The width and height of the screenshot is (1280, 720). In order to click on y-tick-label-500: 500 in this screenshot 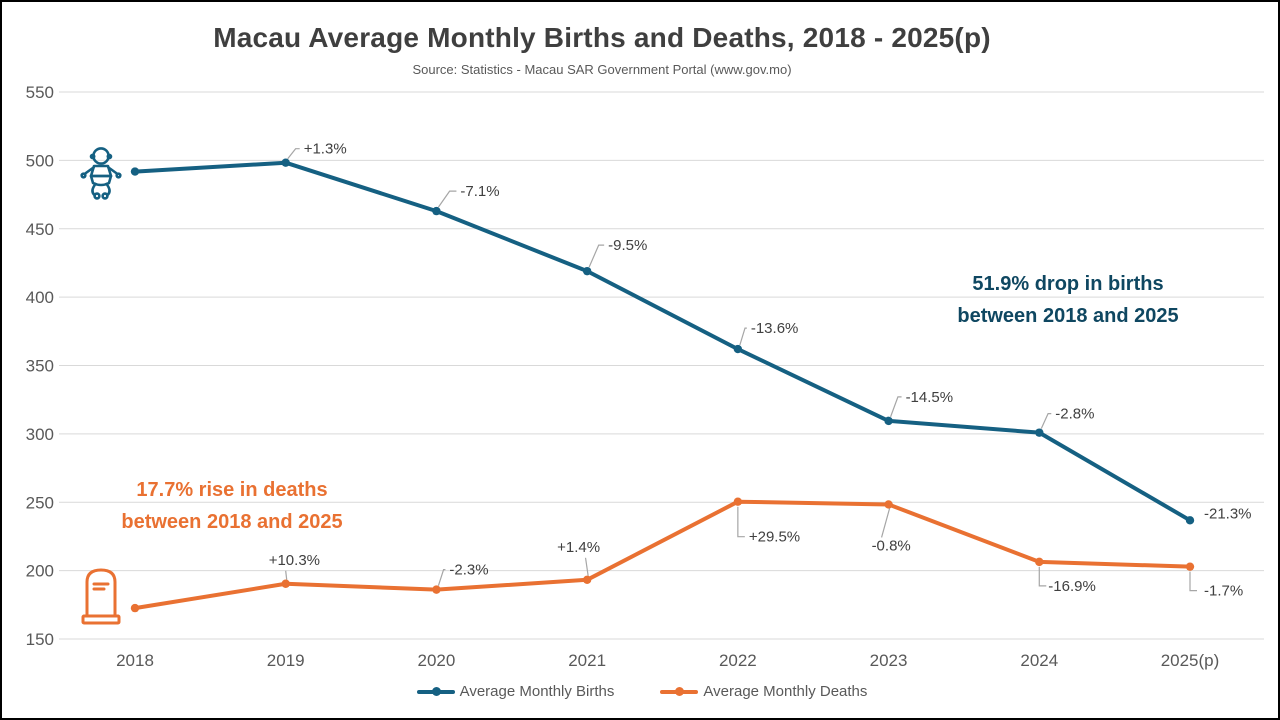, I will do `click(40, 160)`.